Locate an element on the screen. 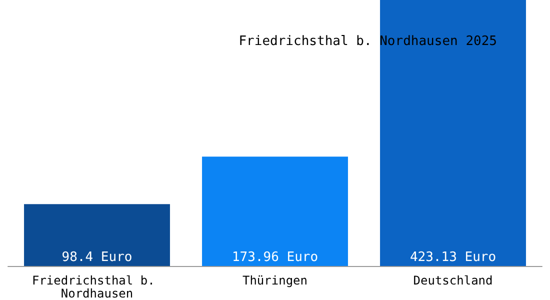 Image resolution: width=550 pixels, height=300 pixels. data-label: 423.13 Euro is located at coordinates (453, 257).